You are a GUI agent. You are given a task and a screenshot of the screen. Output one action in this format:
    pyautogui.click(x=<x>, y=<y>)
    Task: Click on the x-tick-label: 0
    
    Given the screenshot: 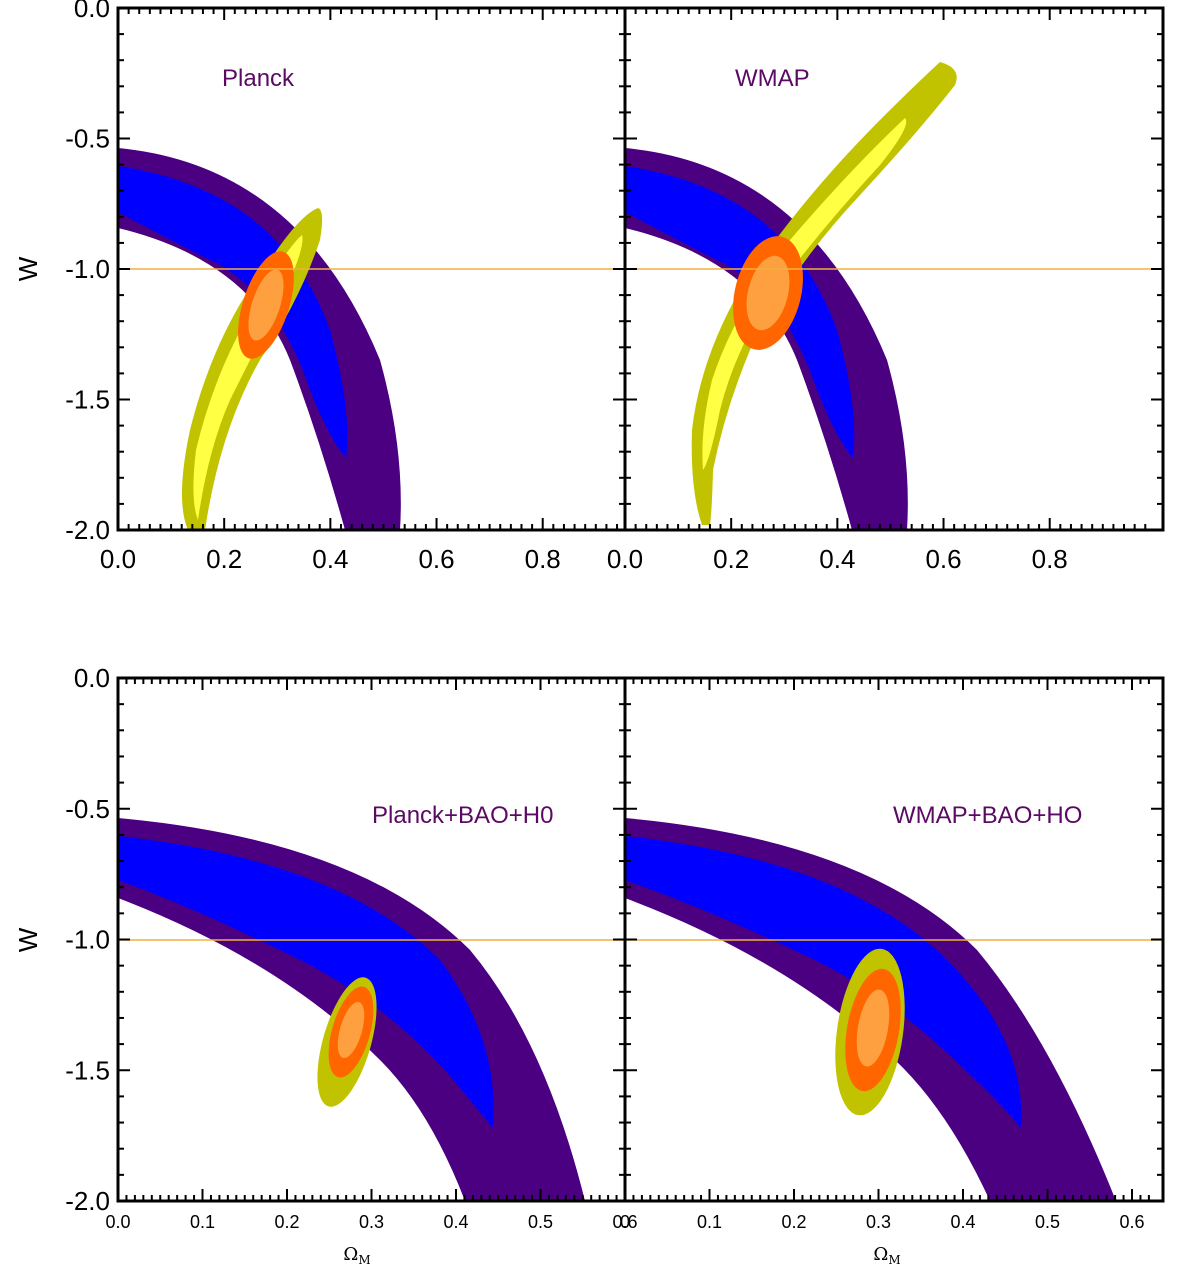 What is the action you would take?
    pyautogui.click(x=625, y=1222)
    